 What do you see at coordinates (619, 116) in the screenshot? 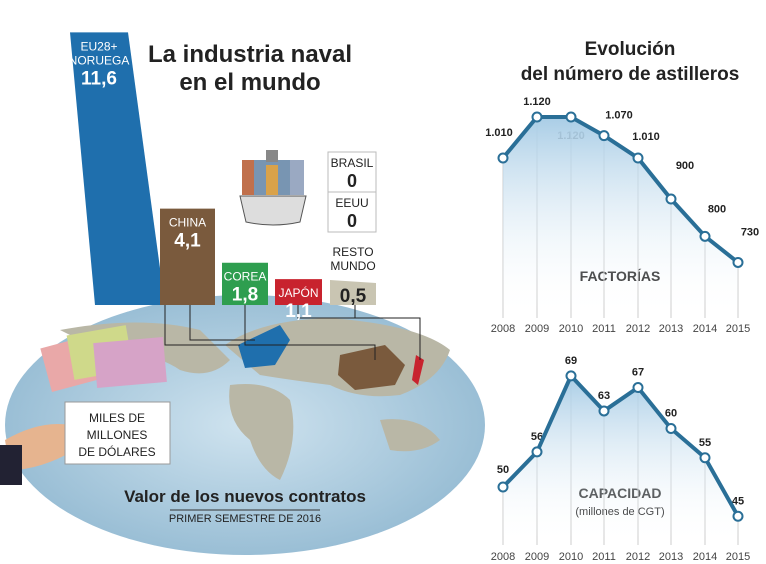
I see `data-label: 1.070` at bounding box center [619, 116].